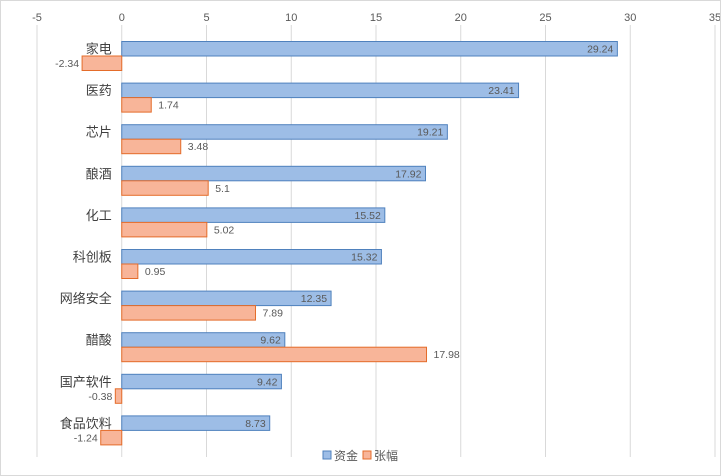  Describe the element at coordinates (92, 257) in the screenshot. I see `category-label: 科创板` at that location.